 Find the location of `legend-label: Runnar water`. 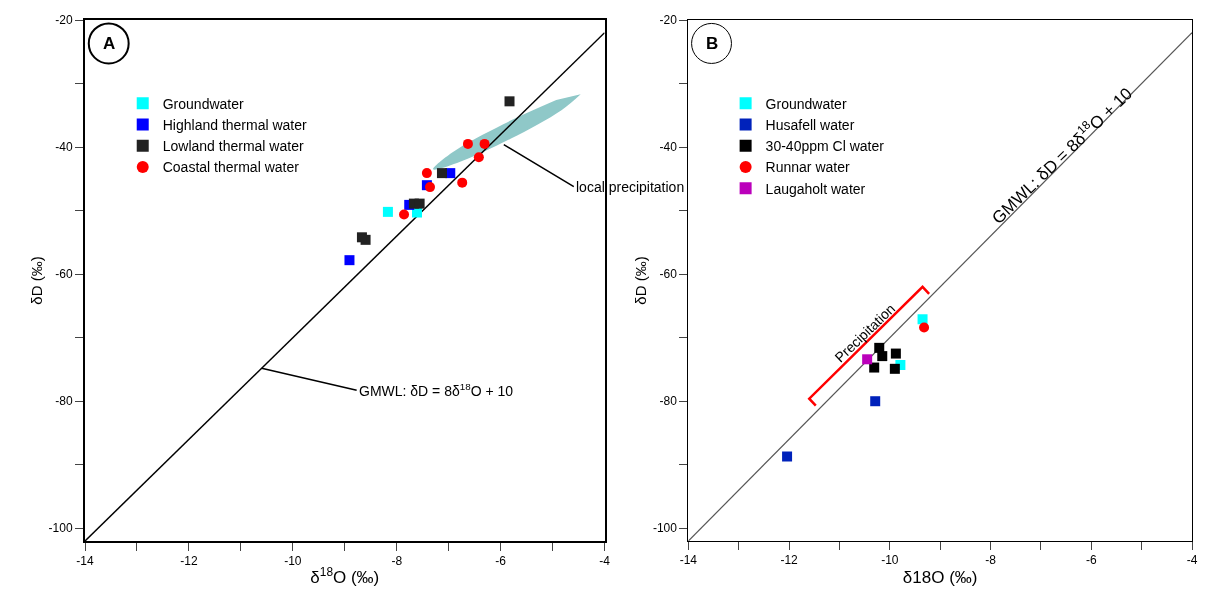

legend-label: Runnar water is located at coordinates (807, 167).